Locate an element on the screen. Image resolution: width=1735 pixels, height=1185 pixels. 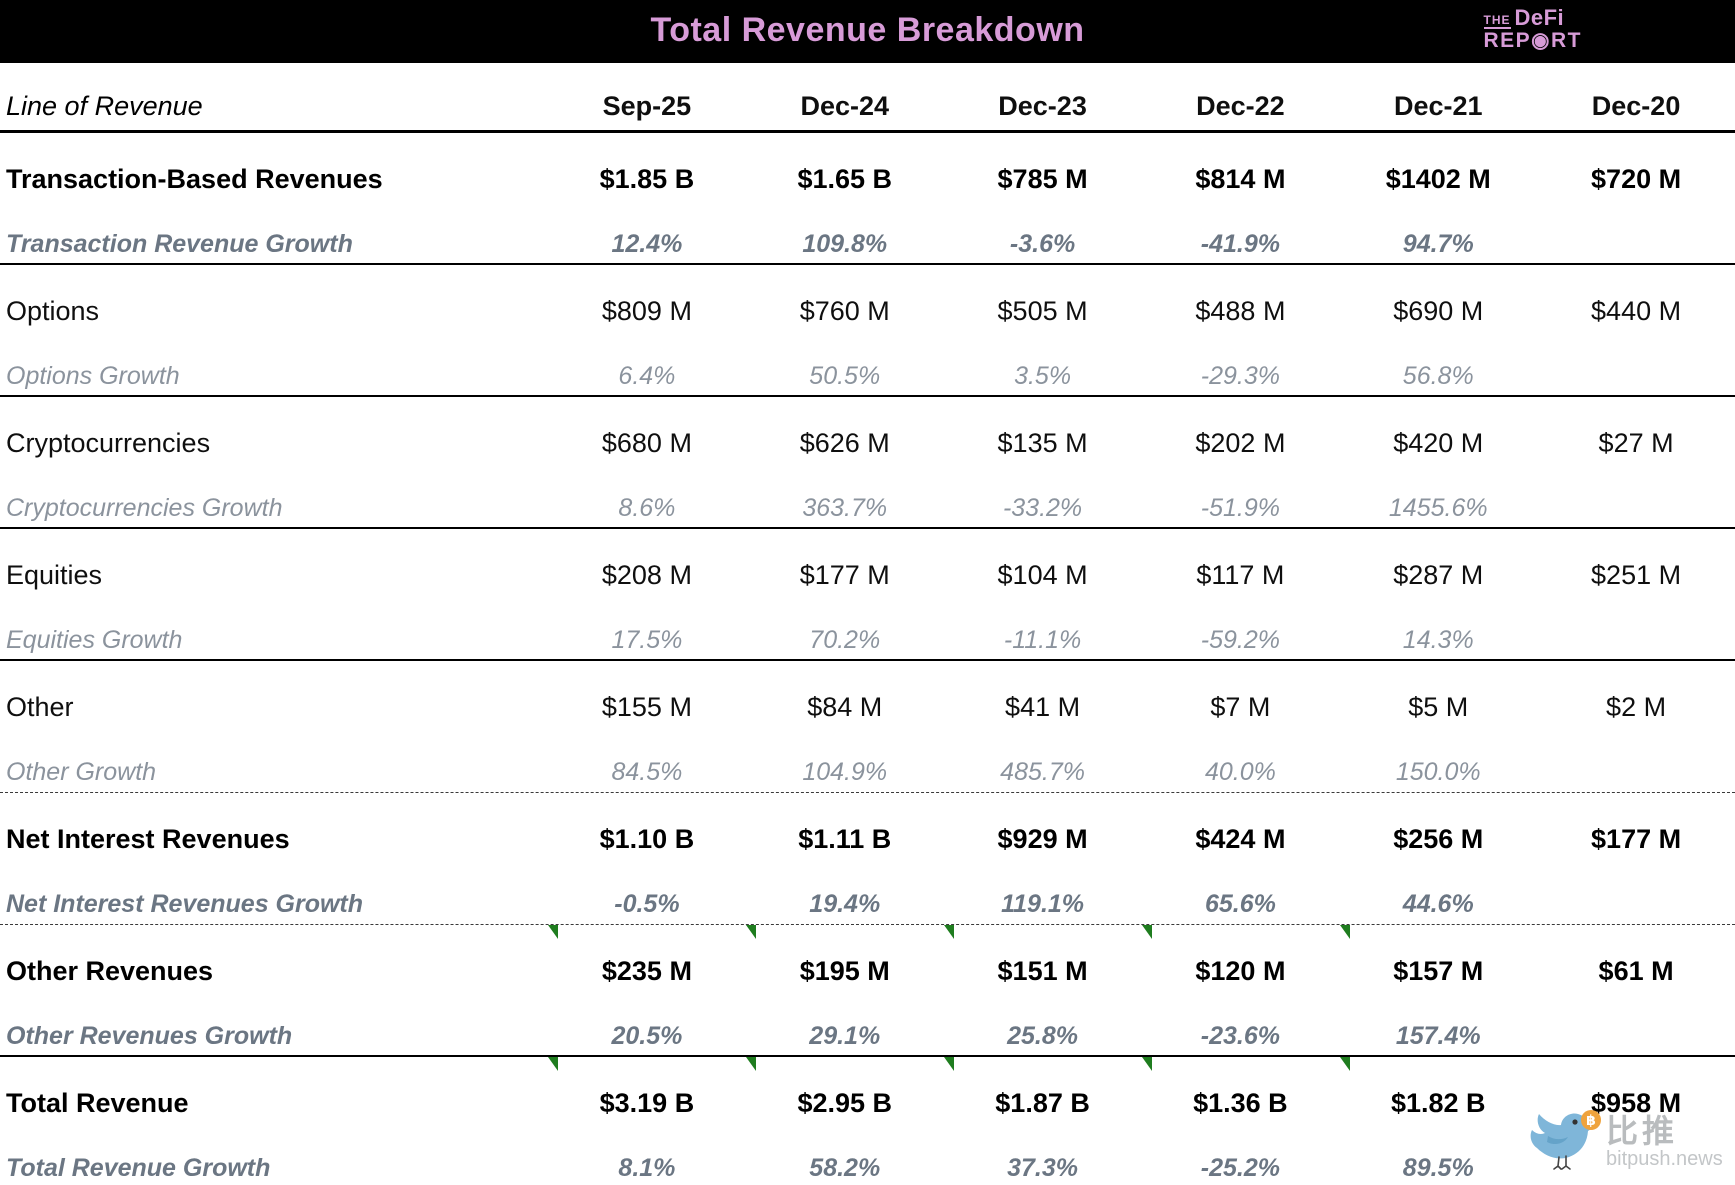
growth-cell: 56.8% is located at coordinates (1438, 375).